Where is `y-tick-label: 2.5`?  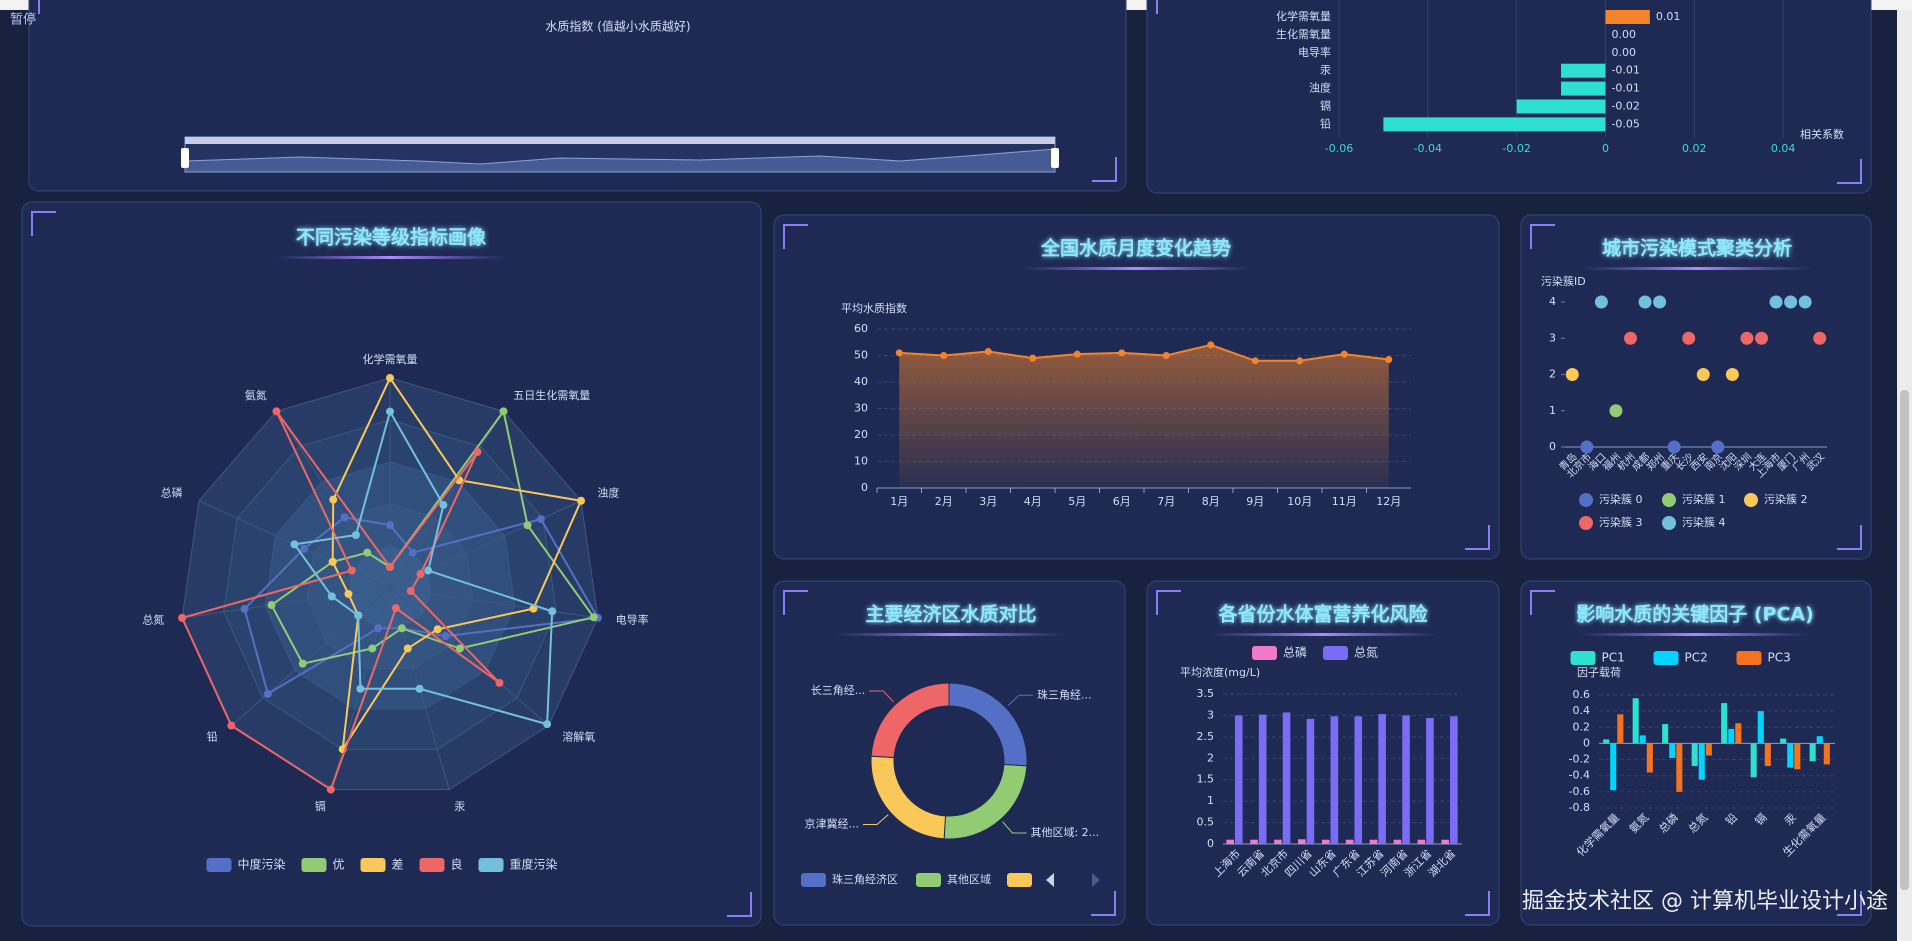 y-tick-label: 2.5 is located at coordinates (1206, 736).